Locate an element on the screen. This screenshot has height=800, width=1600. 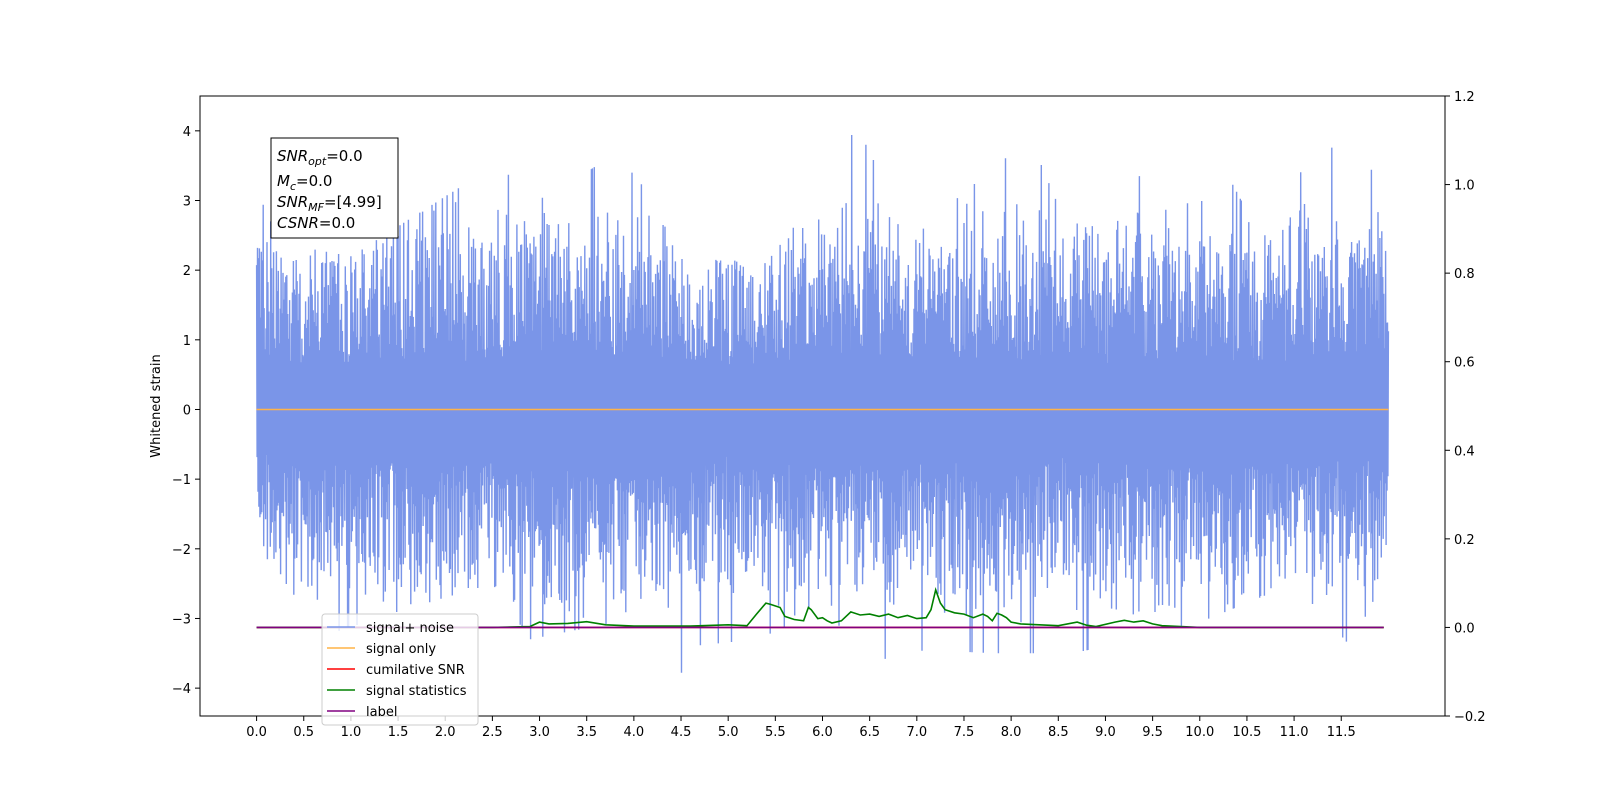
x-tick-label: 10.0 is located at coordinates (1199, 732).